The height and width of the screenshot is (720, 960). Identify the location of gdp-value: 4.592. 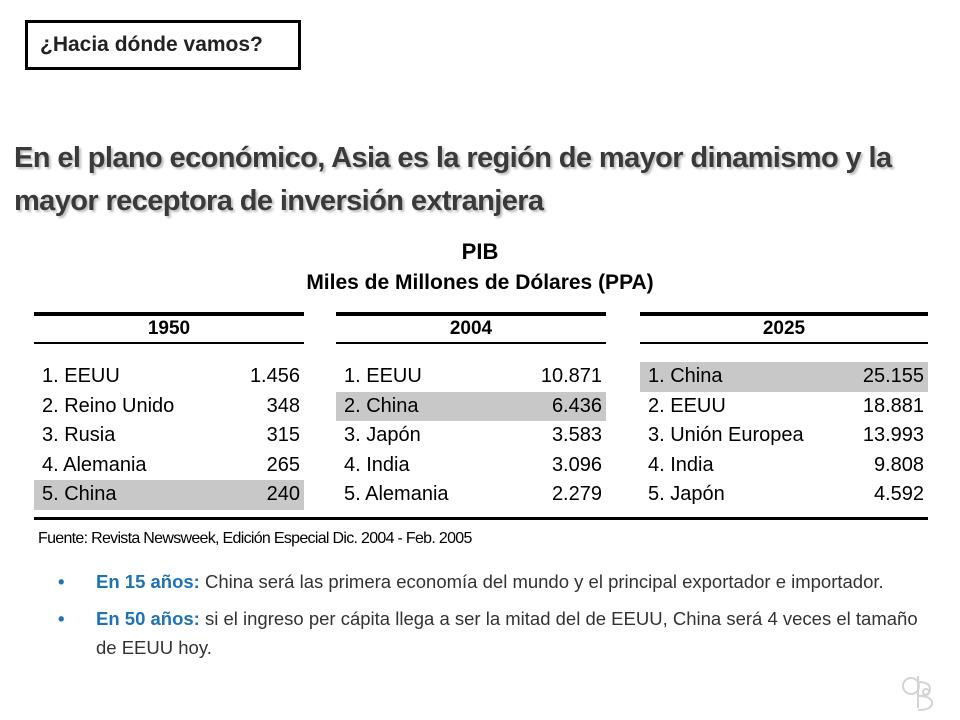
(898, 494).